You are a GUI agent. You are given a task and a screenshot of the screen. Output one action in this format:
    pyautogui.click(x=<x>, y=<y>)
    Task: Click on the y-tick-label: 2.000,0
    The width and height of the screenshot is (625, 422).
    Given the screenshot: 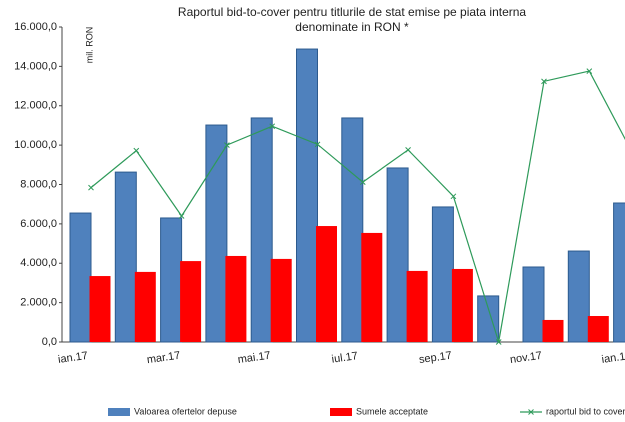 What is the action you would take?
    pyautogui.click(x=38, y=303)
    